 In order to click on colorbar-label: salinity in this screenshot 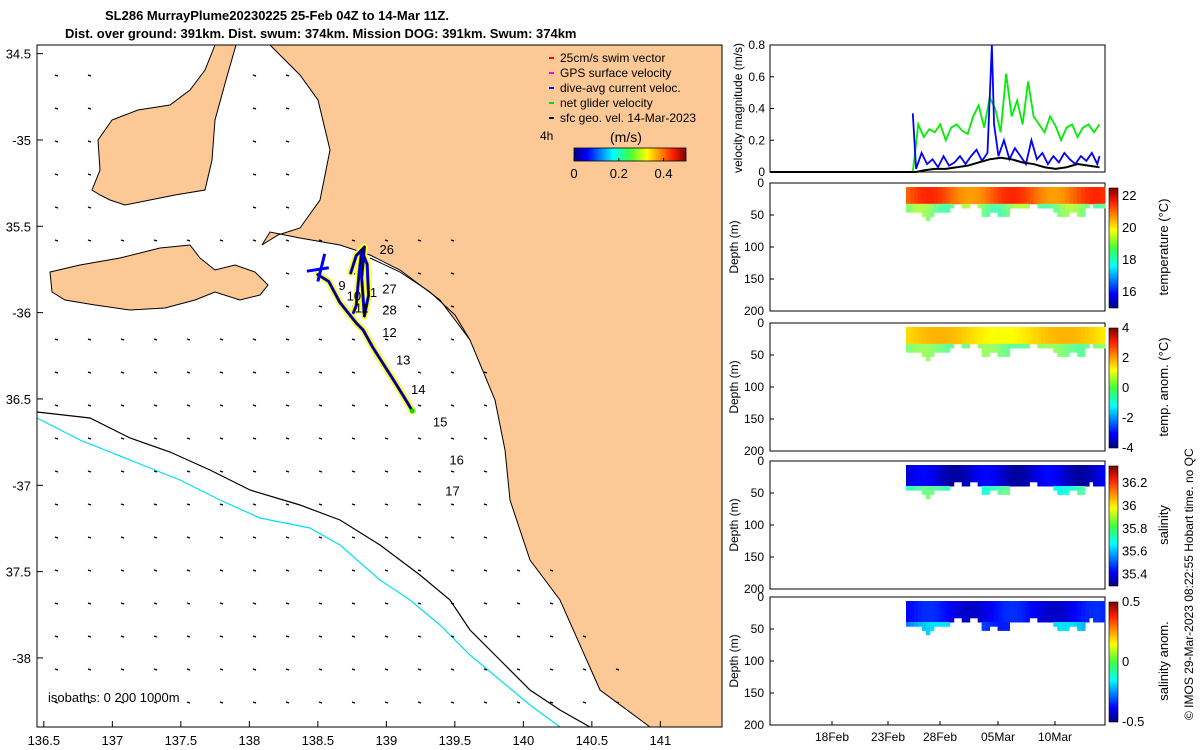, I will do `click(1163, 525)`.